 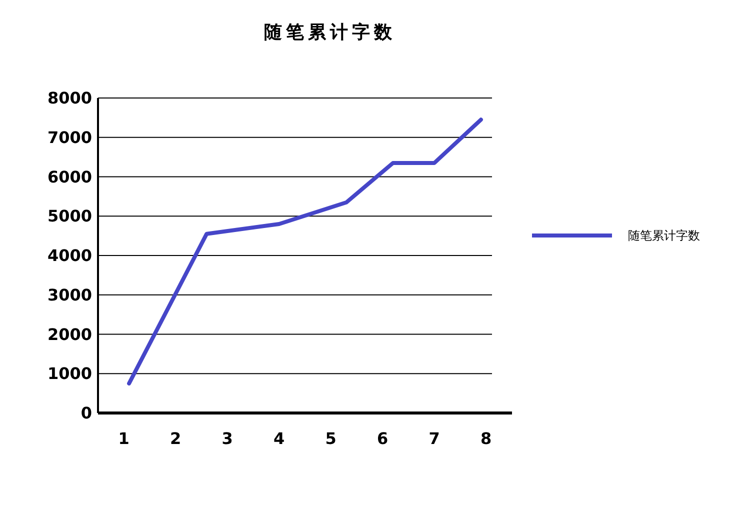 I want to click on y-tick-label: 0, so click(x=86, y=413).